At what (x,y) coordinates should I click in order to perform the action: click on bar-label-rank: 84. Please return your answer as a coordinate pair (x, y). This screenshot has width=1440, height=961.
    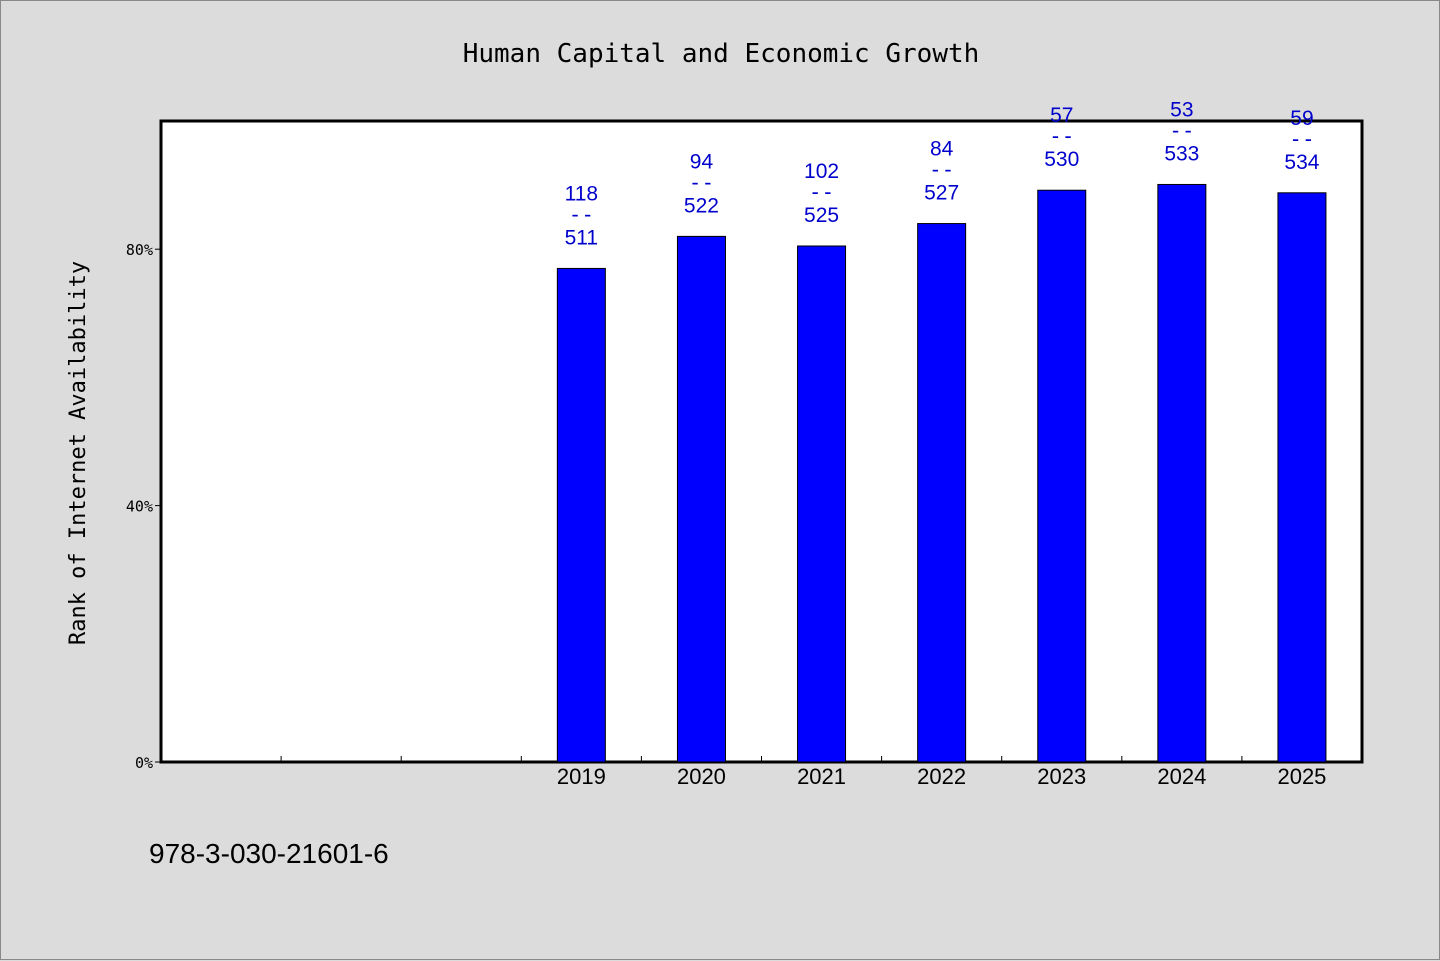
    Looking at the image, I should click on (942, 149).